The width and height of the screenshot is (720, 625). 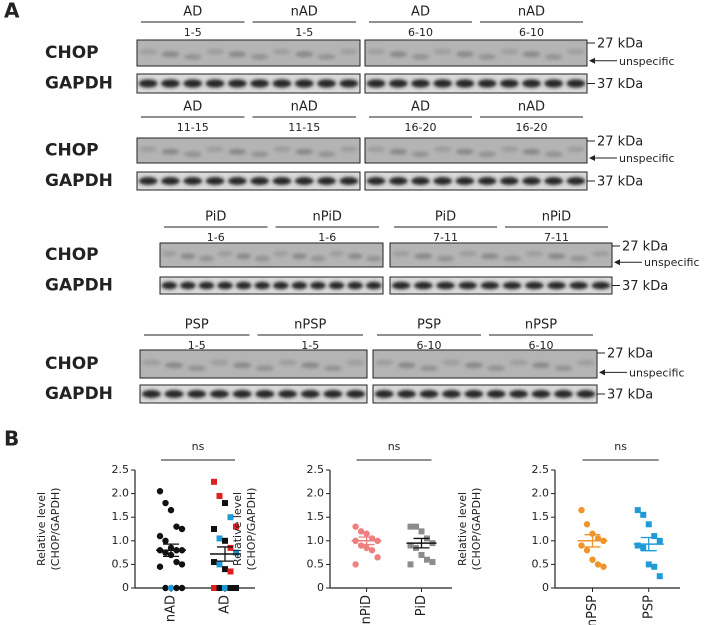 What do you see at coordinates (225, 604) in the screenshot?
I see `x-tick-label: AD` at bounding box center [225, 604].